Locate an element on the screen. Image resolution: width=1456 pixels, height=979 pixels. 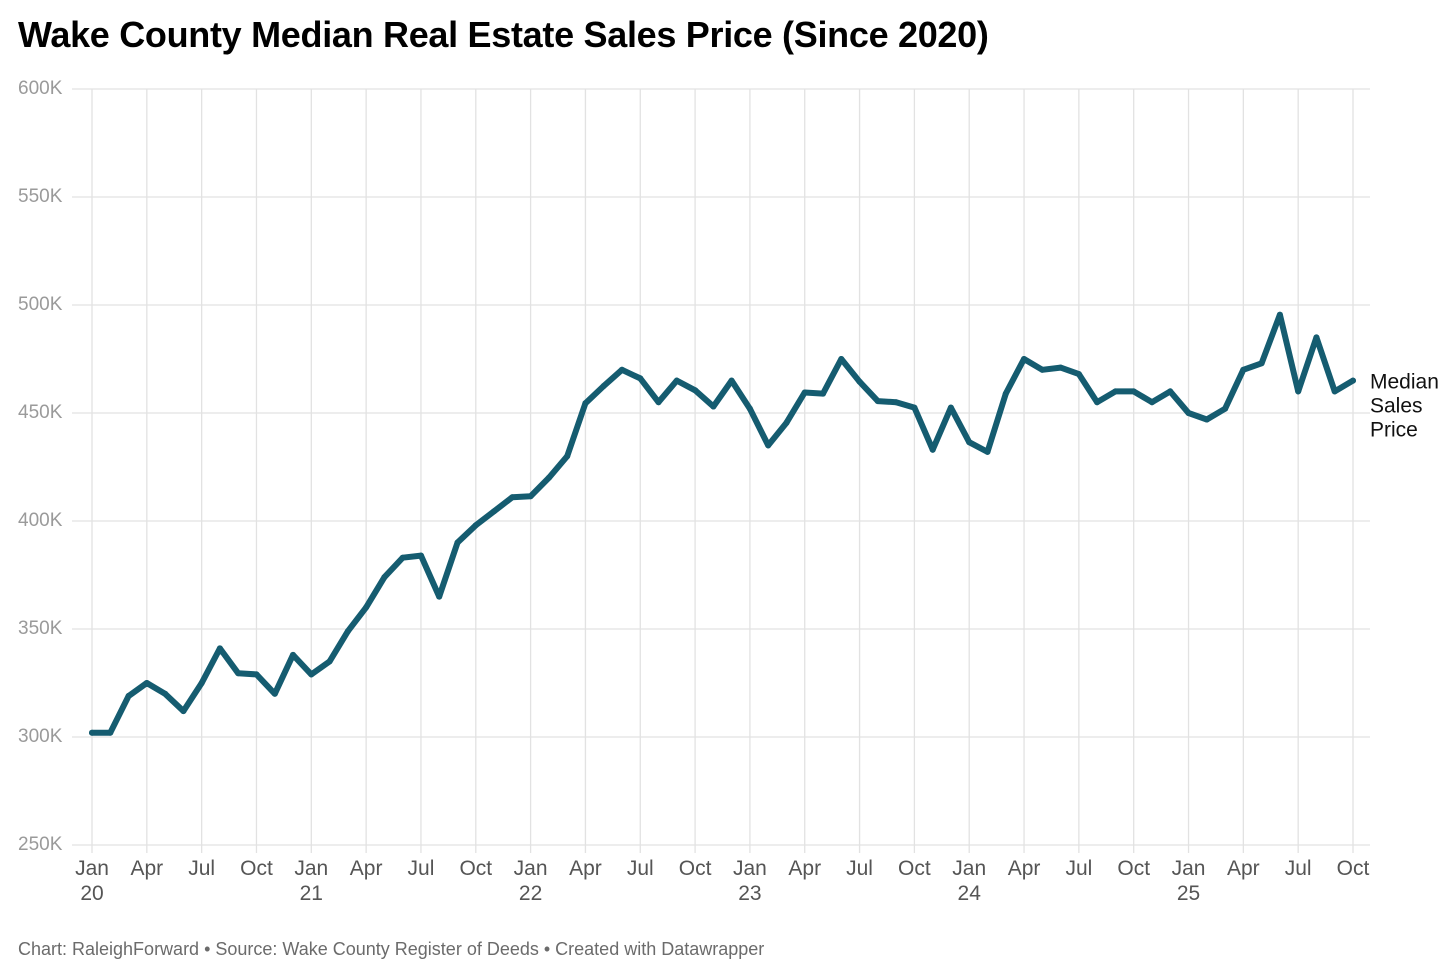
x-tick-year-label: 21 is located at coordinates (311, 893).